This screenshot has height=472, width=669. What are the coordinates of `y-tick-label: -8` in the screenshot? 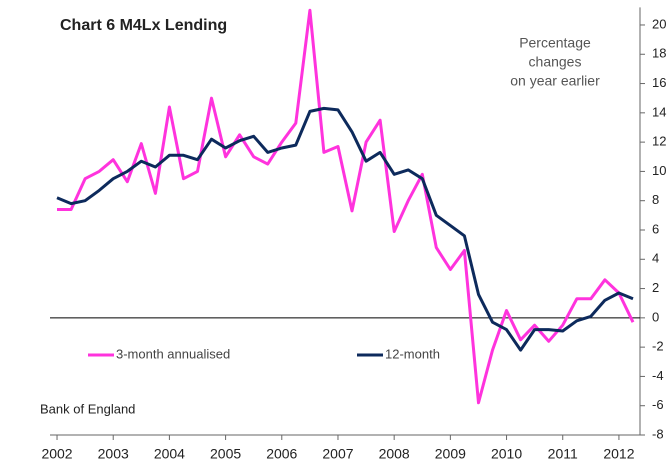 It's located at (658, 433).